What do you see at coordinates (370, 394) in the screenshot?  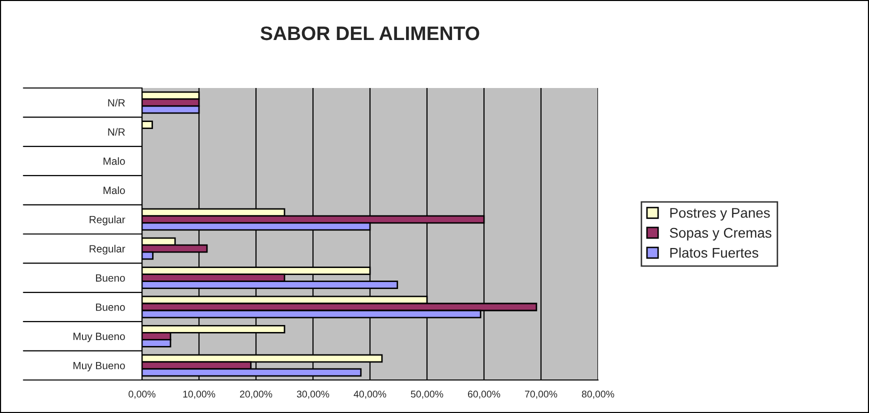 I see `x-tick-label: 40,00%` at bounding box center [370, 394].